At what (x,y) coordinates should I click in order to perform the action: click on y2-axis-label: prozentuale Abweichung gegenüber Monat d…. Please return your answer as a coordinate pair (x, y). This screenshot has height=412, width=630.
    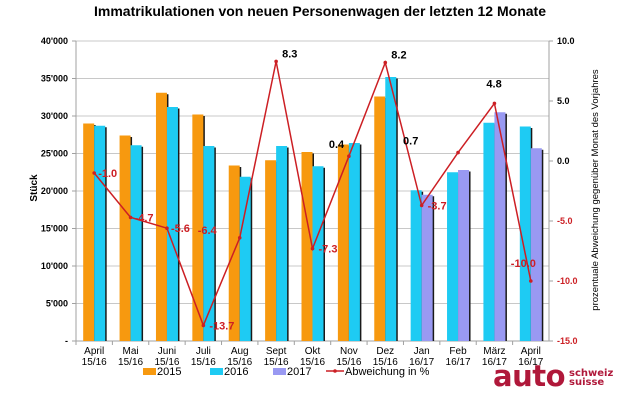
    Looking at the image, I should click on (595, 190).